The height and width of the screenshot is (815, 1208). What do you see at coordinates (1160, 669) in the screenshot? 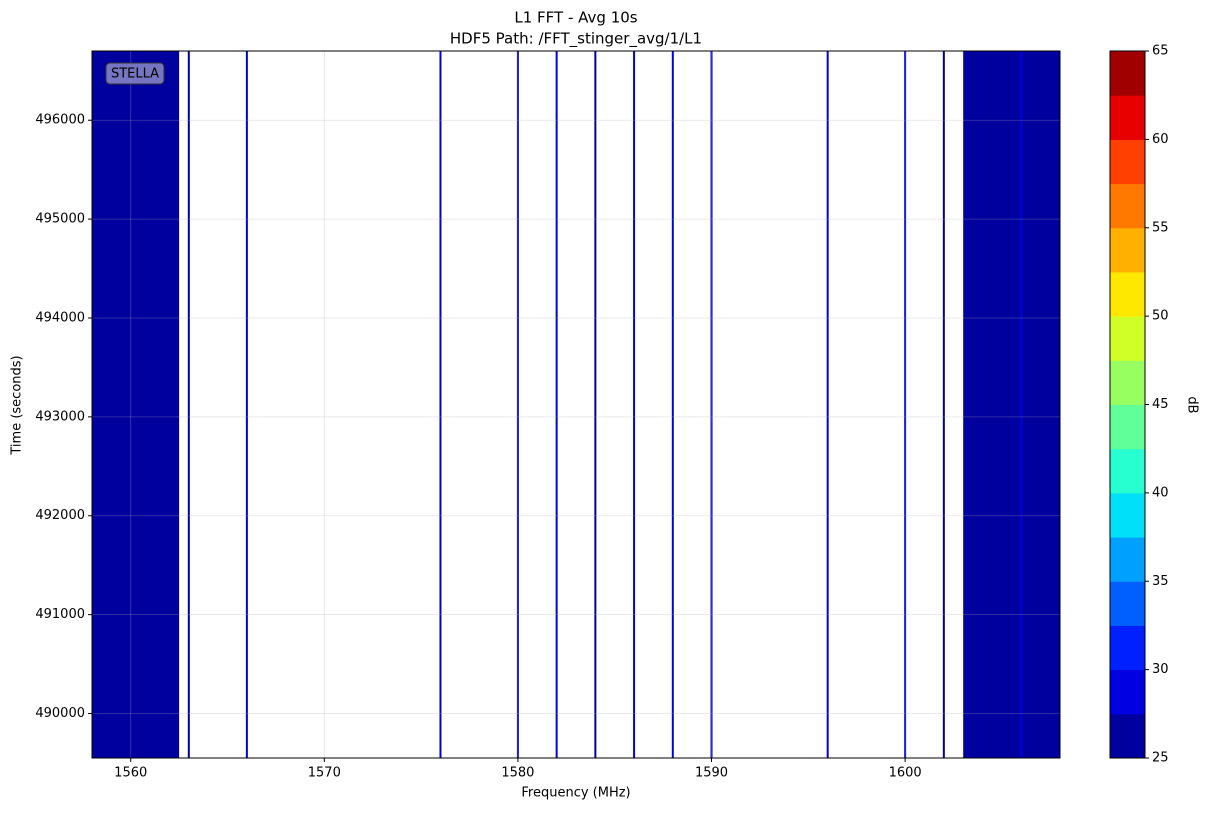
I see `colorbar-tick-label: 30` at bounding box center [1160, 669].